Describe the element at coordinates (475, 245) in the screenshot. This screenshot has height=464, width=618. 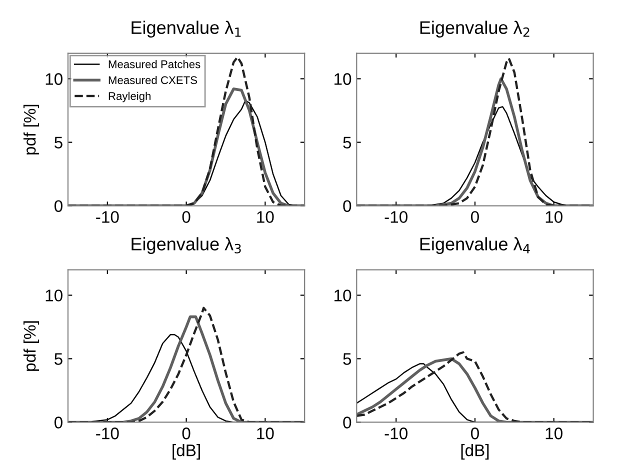
I see `chart-title: Eigenvalue λ$_{4}$` at that location.